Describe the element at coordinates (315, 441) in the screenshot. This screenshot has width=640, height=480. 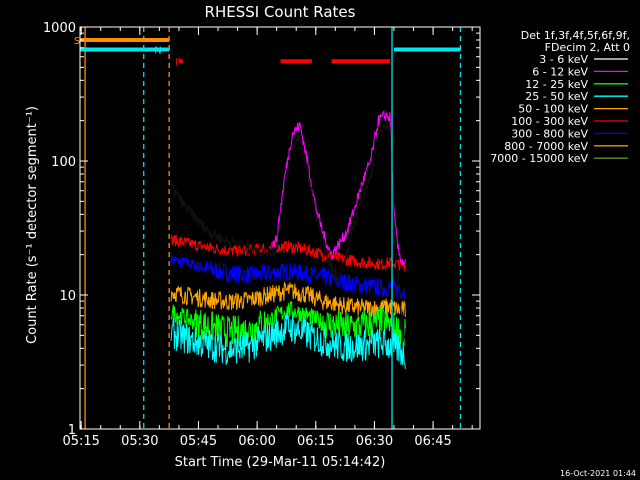
I see `x-tick-label: 06:15` at that location.